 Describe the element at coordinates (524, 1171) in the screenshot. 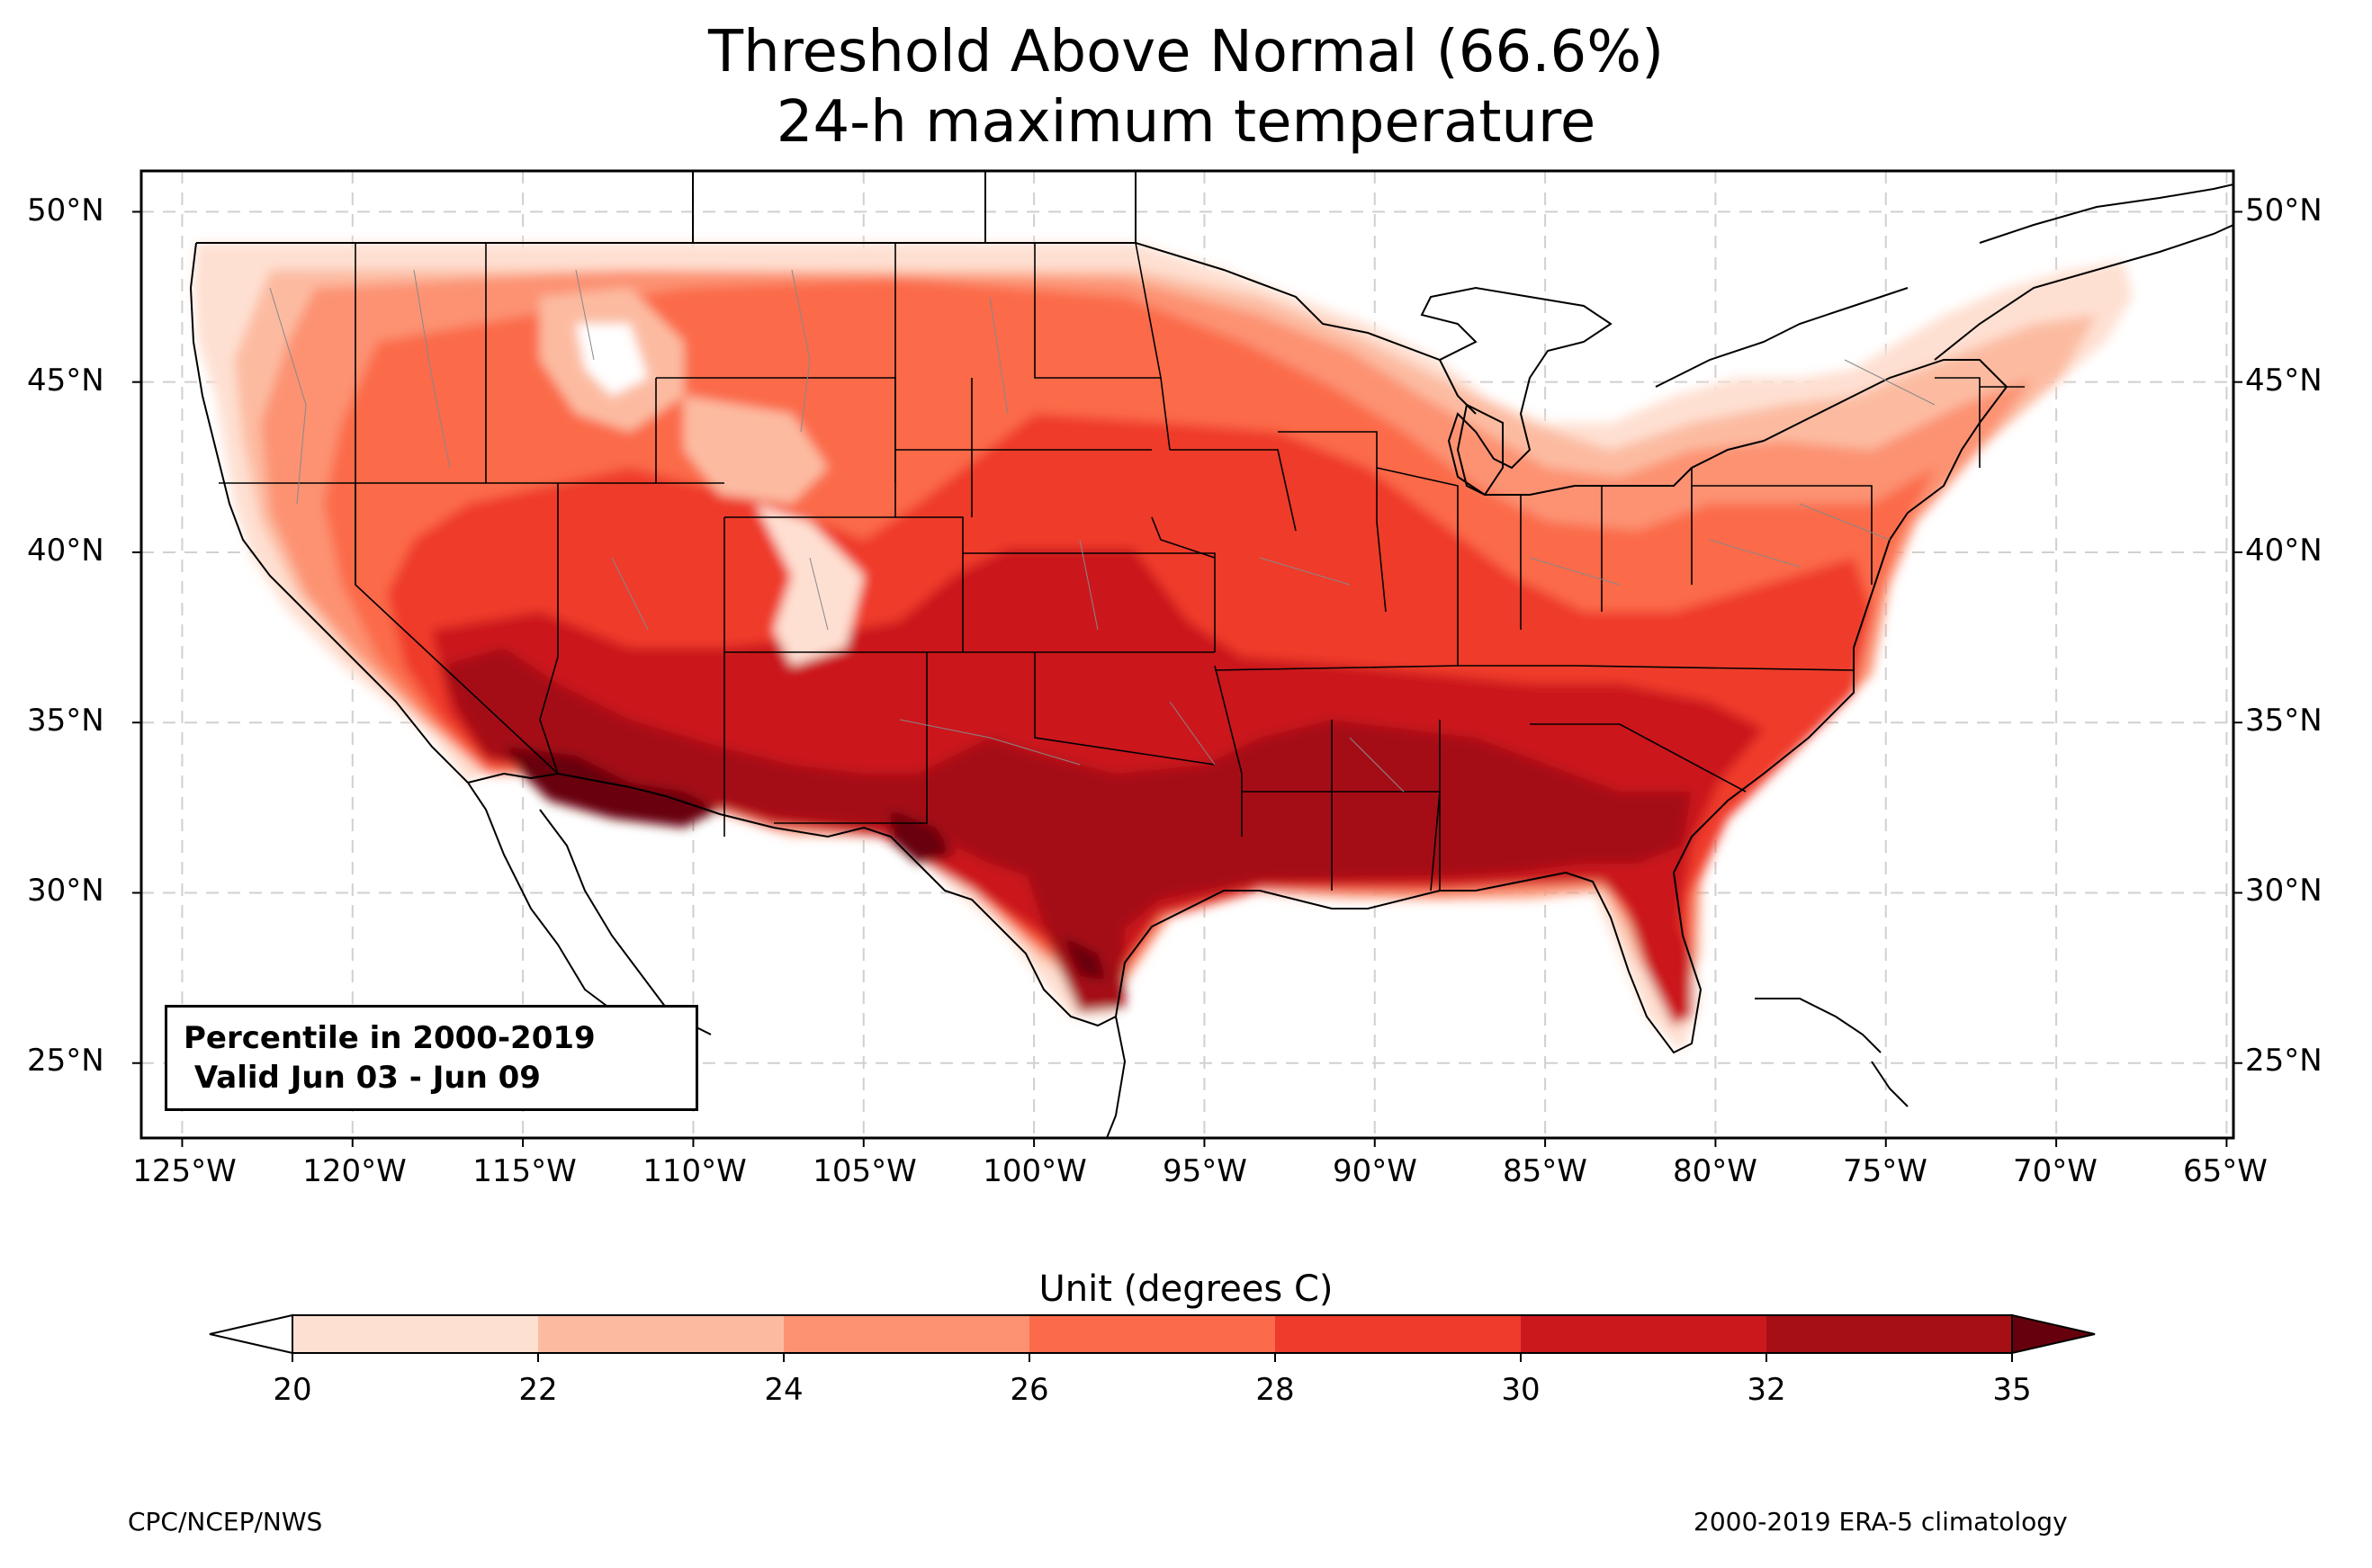

I see `lon-label-115w: 115°W` at that location.